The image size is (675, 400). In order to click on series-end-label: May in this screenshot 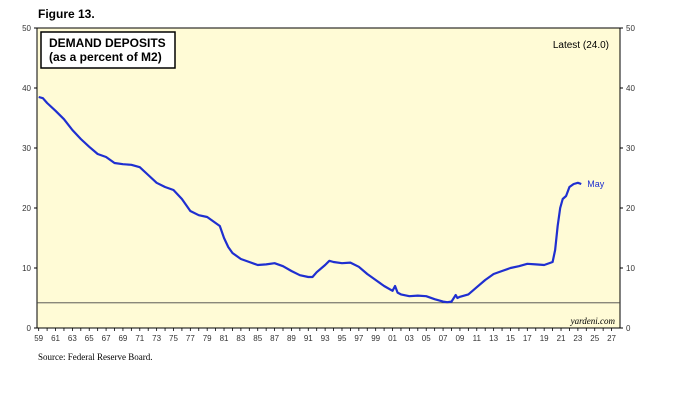, I will do `click(596, 184)`.